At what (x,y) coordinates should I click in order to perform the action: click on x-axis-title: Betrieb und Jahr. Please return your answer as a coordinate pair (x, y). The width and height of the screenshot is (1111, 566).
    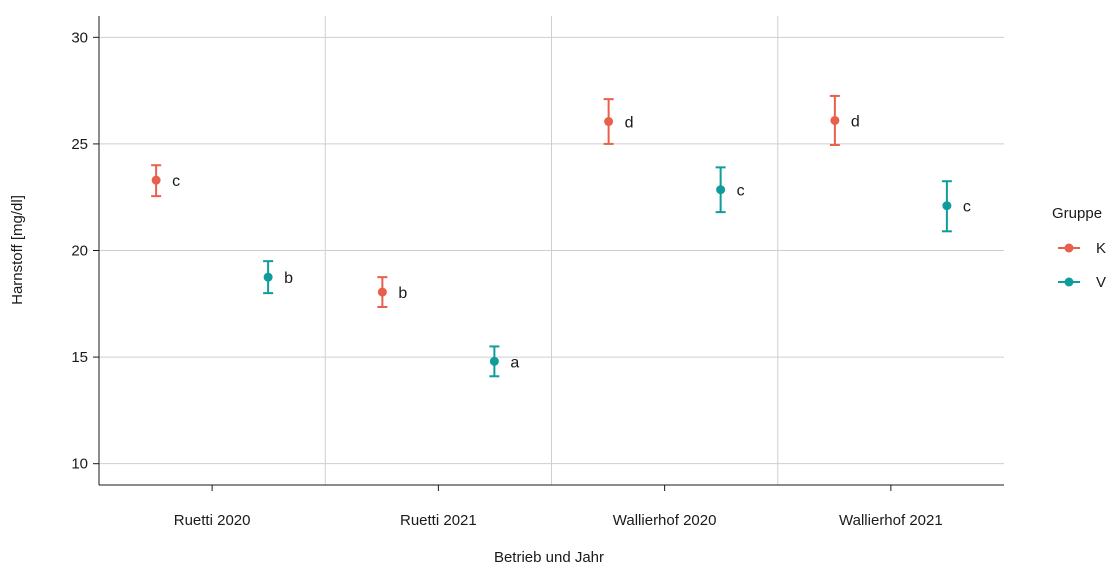
    Looking at the image, I should click on (549, 557).